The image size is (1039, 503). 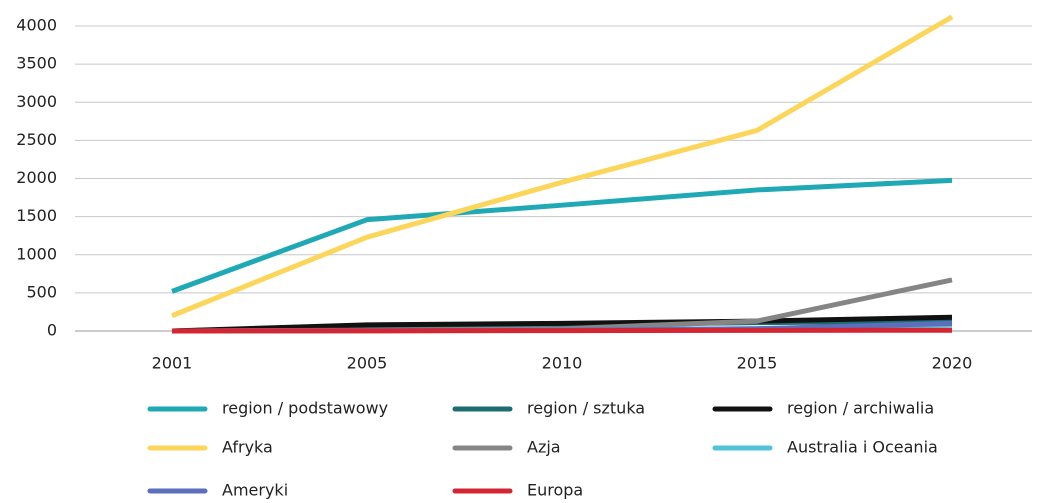 I want to click on x-tick-label: 2010, so click(x=562, y=363).